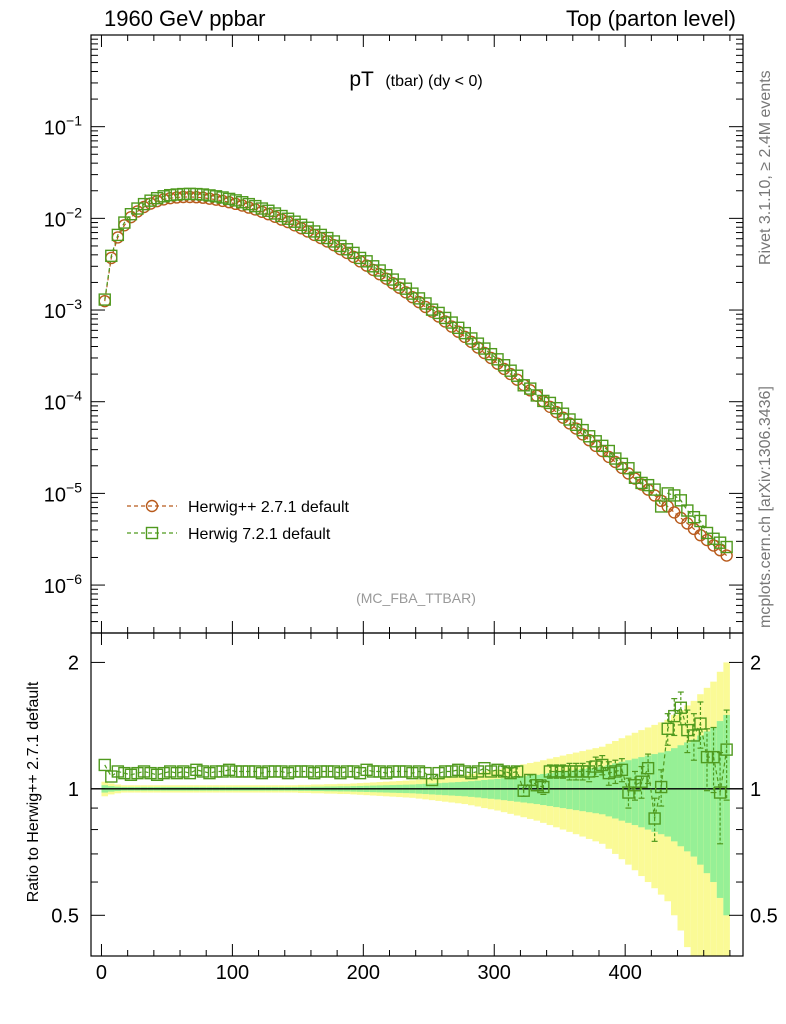 This screenshot has height=1024, width=786. What do you see at coordinates (63, 126) in the screenshot?
I see `main-y-tick-label: 10⁻¹` at bounding box center [63, 126].